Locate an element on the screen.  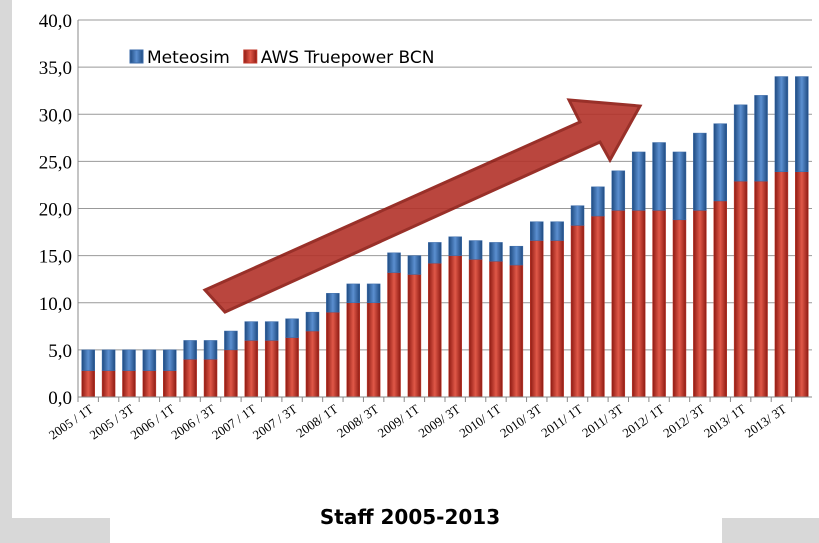
y-tick-label: 25,0 is located at coordinates (55, 162).